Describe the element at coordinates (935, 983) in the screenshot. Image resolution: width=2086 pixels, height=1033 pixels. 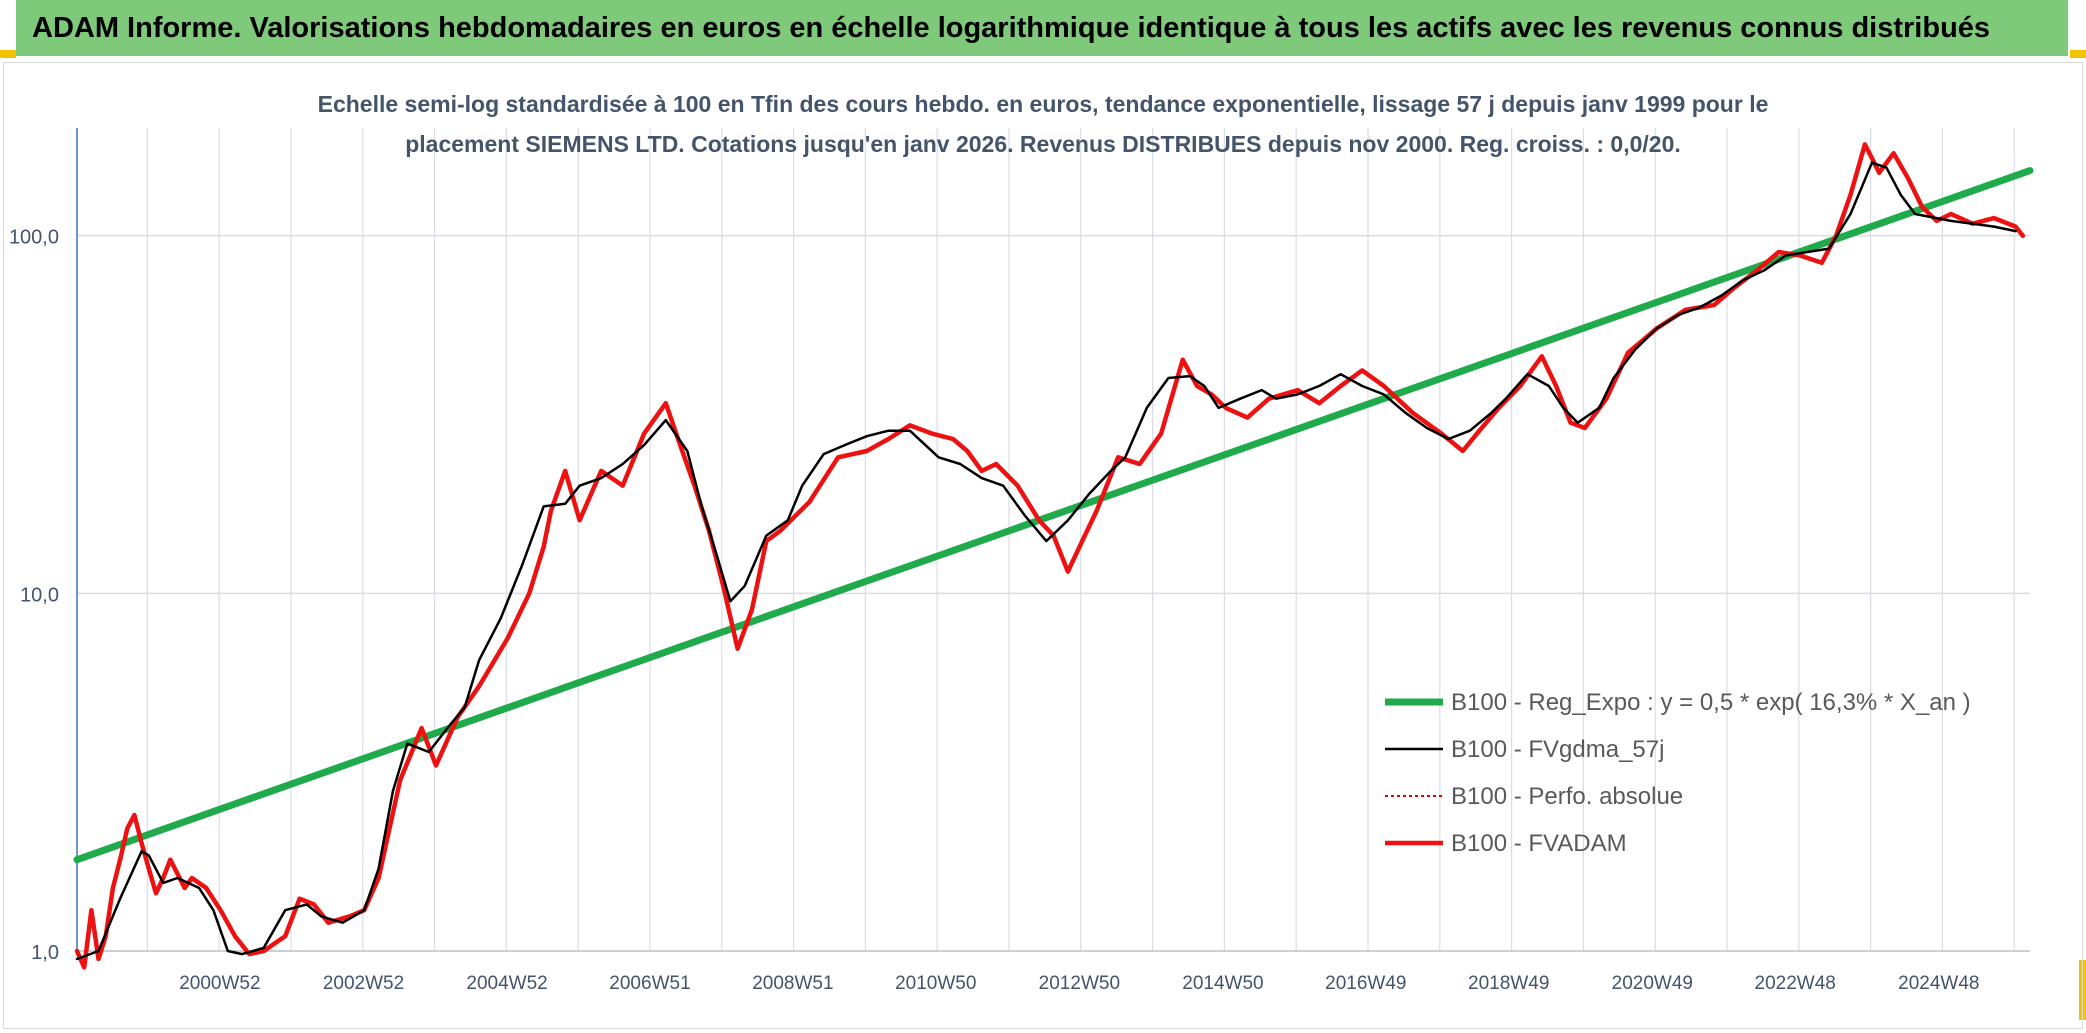
I see `x-tick-label: 2010W50` at that location.